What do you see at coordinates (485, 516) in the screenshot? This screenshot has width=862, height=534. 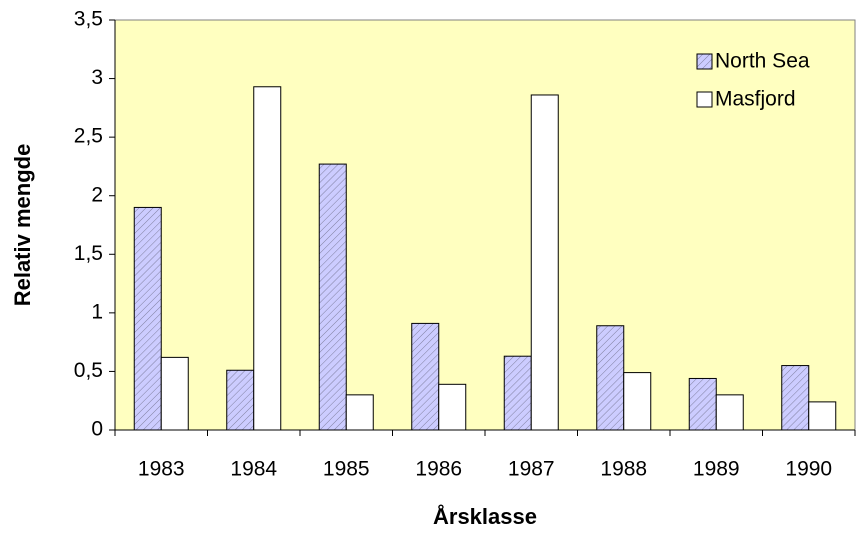 I see `x-axis-title: Årsklasse` at bounding box center [485, 516].